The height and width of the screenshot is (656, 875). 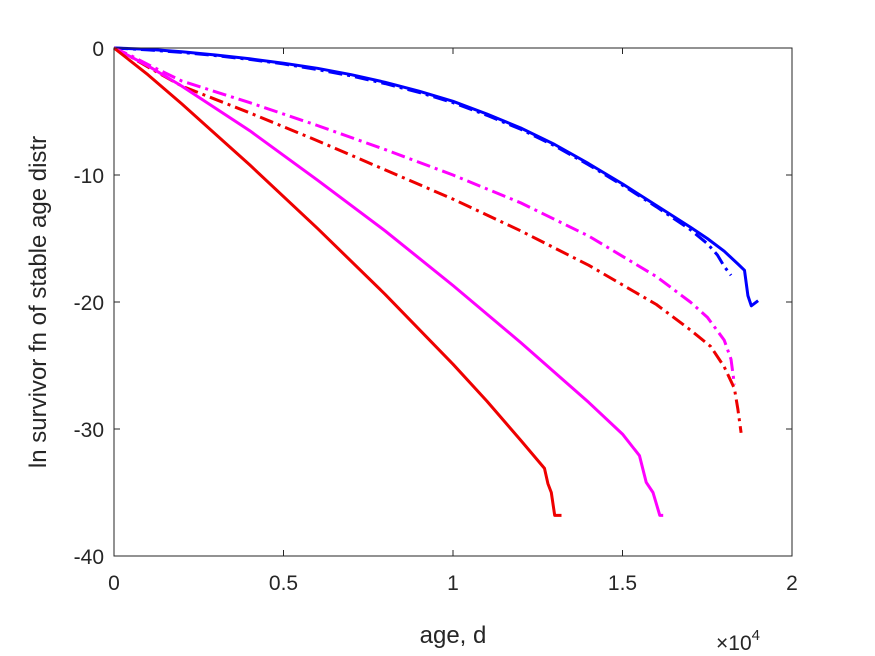 I want to click on y-tick-label: 0, so click(x=98, y=49).